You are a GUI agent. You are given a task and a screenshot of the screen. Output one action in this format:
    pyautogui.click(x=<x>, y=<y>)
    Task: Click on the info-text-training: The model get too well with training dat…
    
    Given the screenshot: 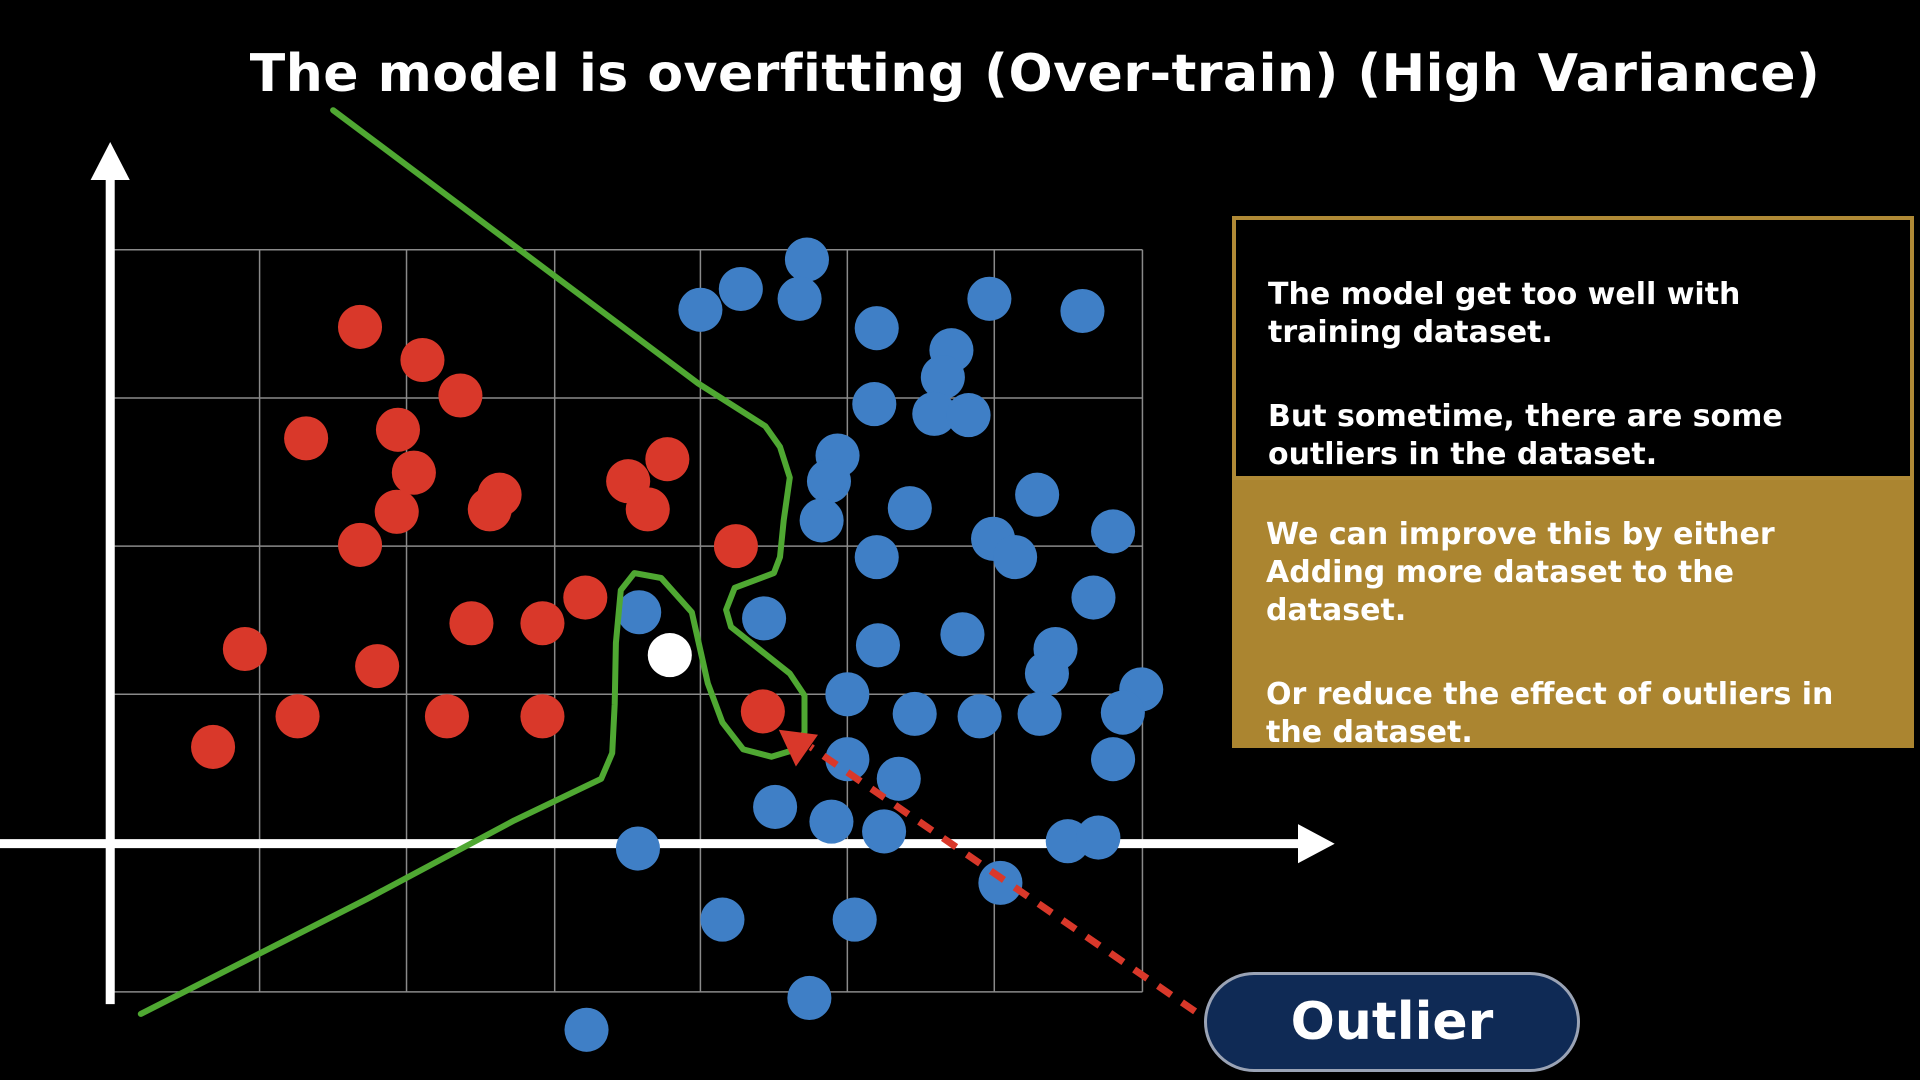 What is the action you would take?
    pyautogui.click(x=1504, y=313)
    